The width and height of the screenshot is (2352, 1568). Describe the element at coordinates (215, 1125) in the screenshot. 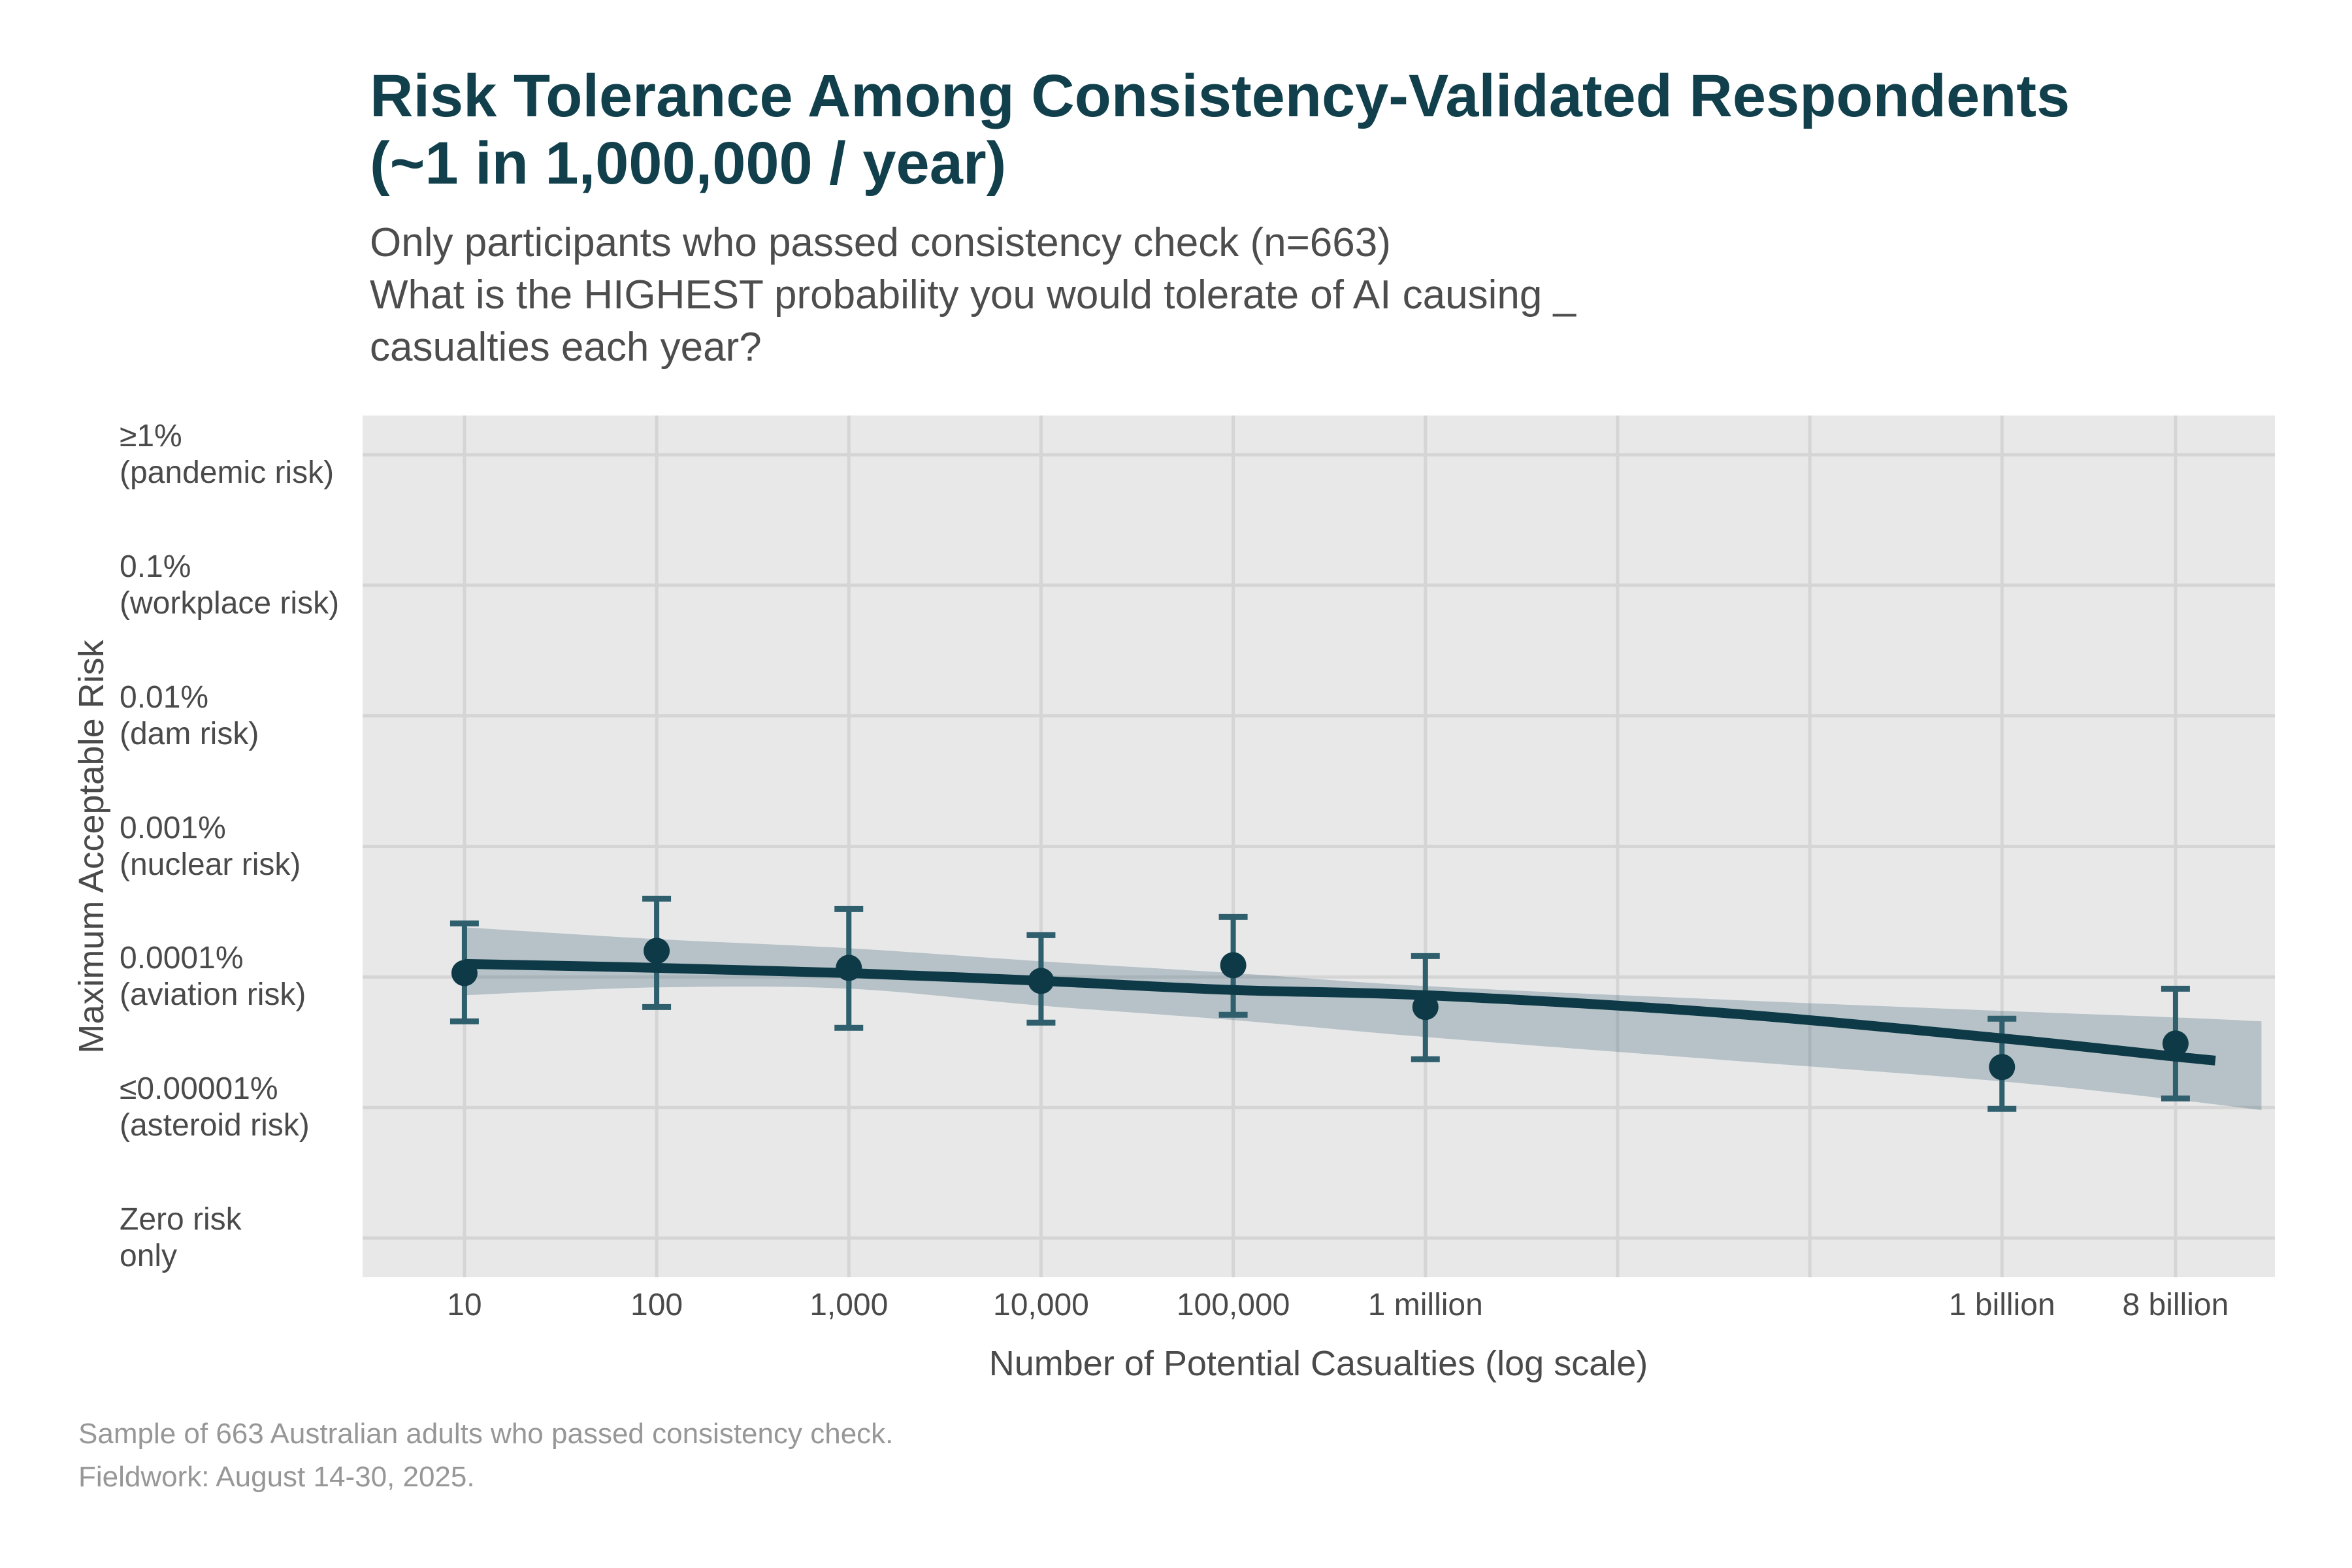

I see `y-tick-context: (asteroid risk)` at that location.